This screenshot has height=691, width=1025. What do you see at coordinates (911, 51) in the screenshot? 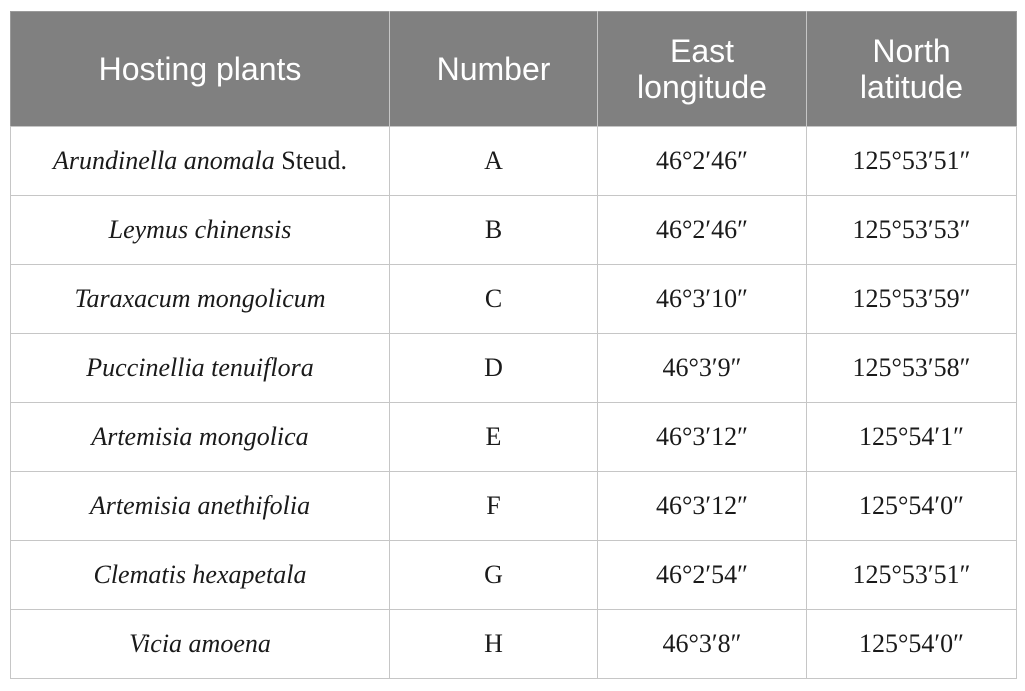
I see `header-text: North` at bounding box center [911, 51].